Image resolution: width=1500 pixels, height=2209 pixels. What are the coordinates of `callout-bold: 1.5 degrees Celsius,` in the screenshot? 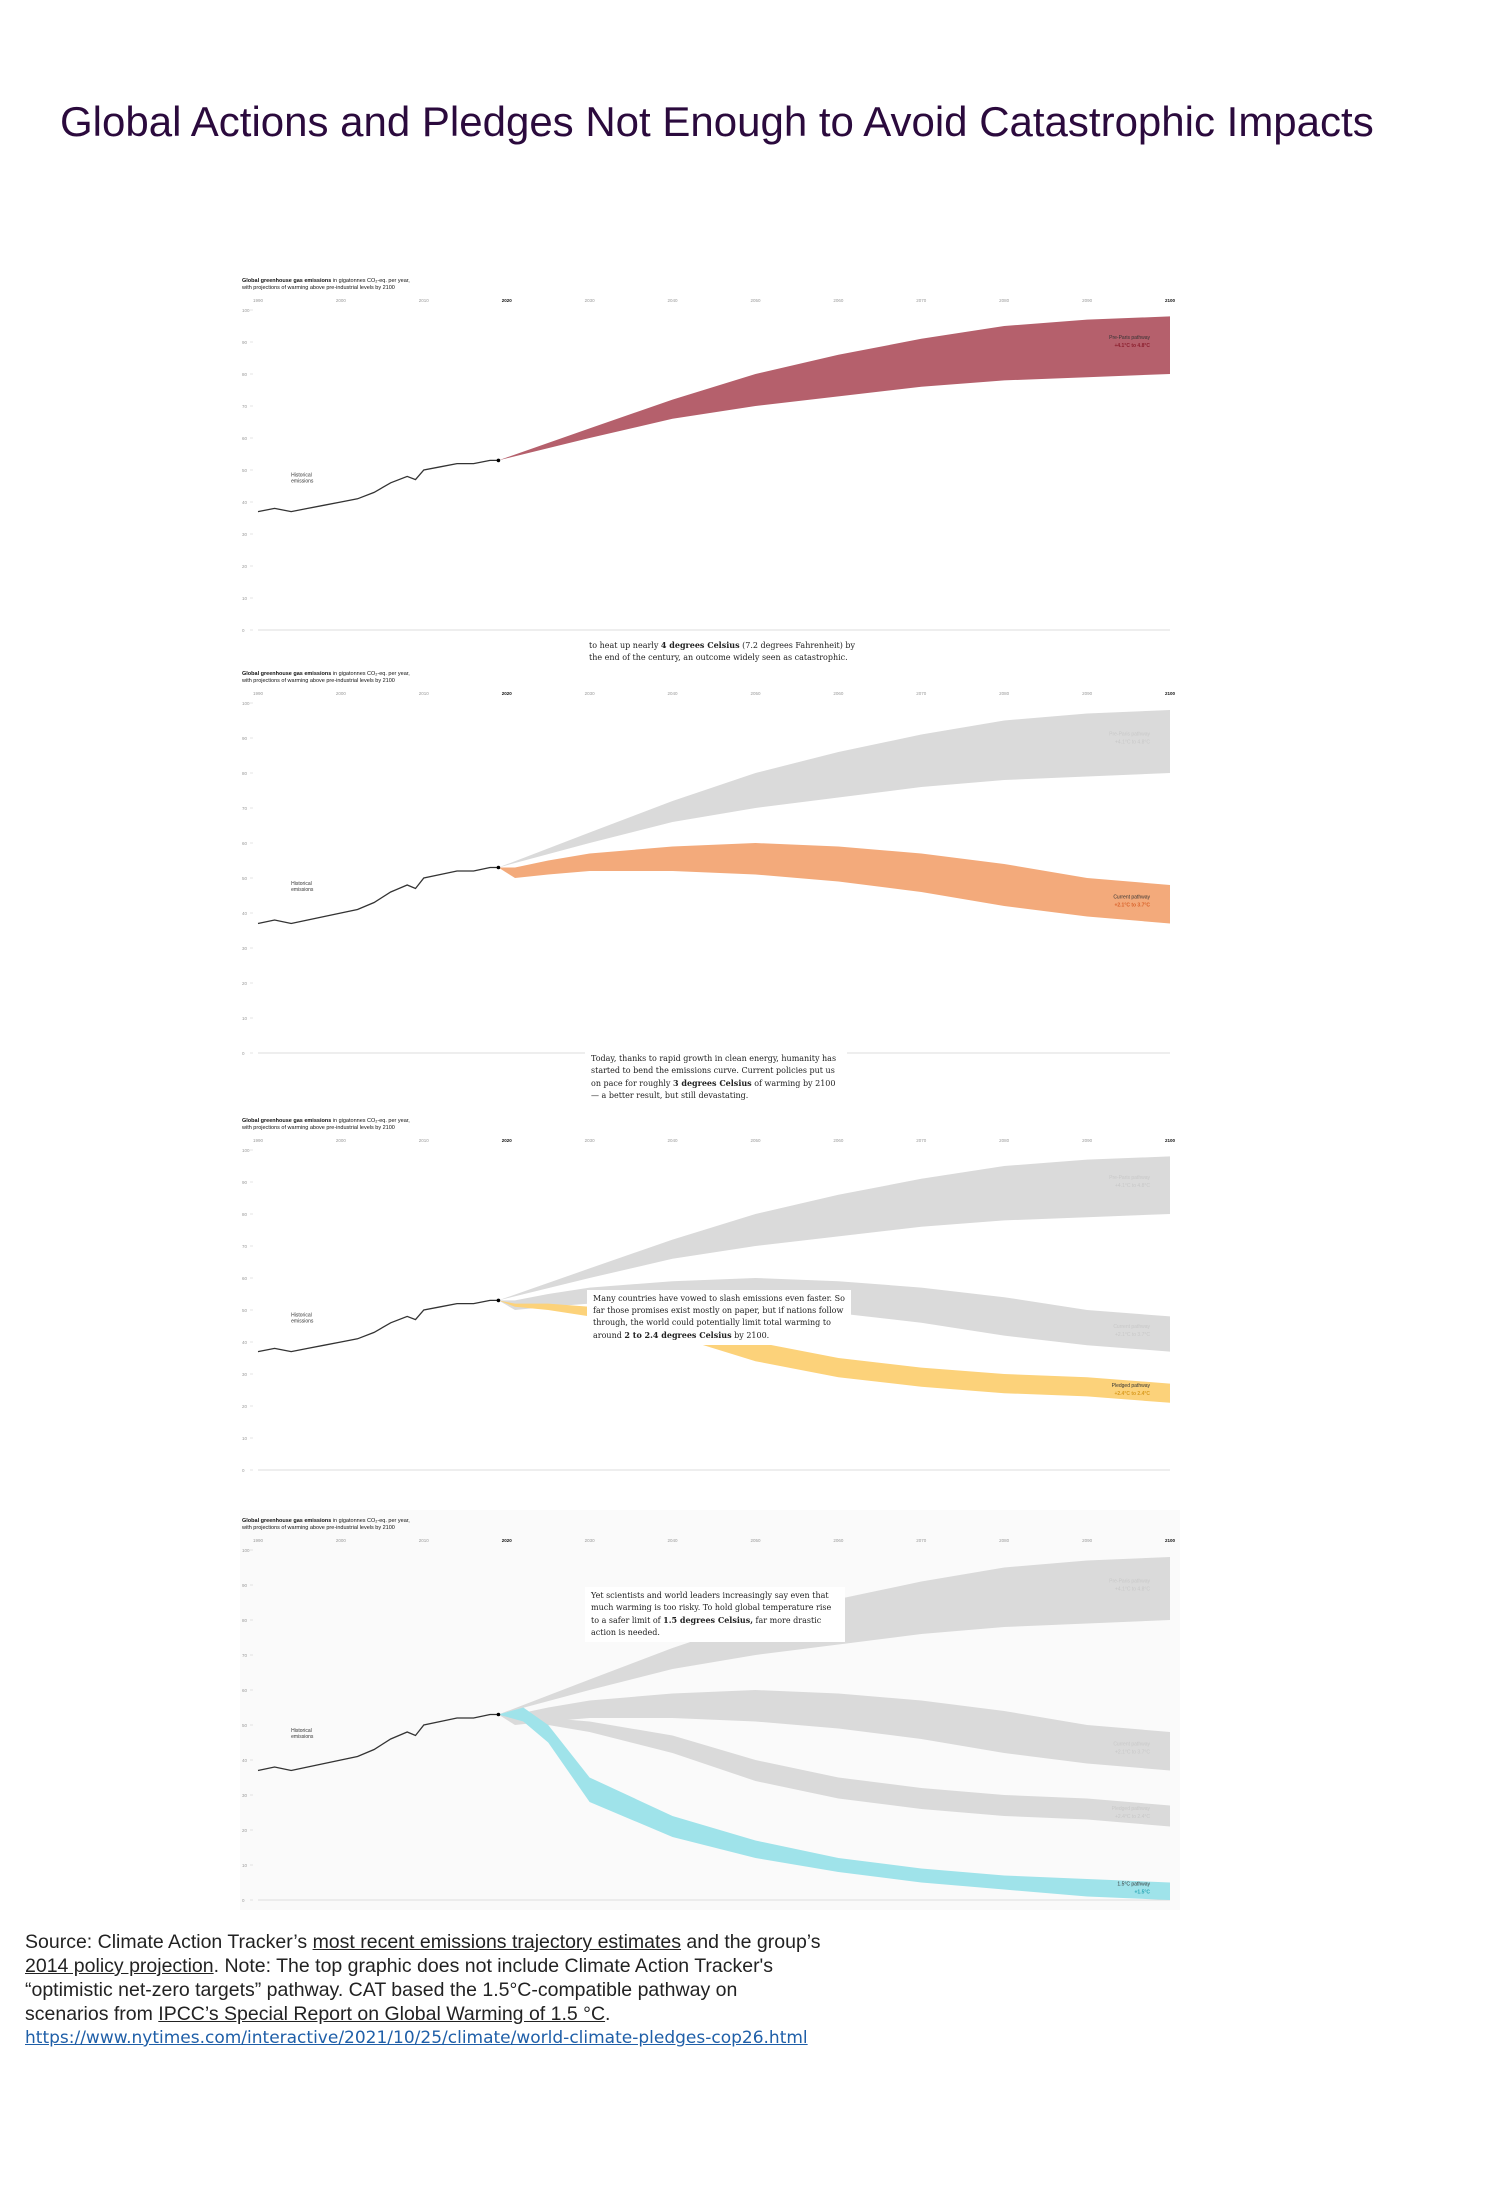 It's located at (708, 1620).